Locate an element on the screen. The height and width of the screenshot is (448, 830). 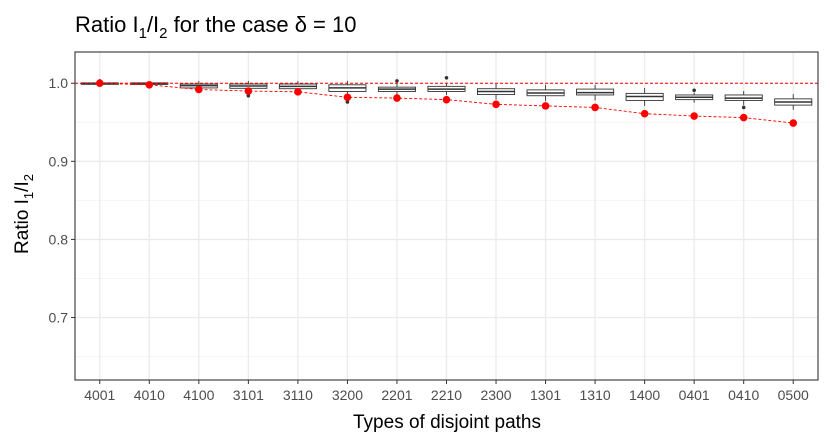
y-axis: 0.7 0.8 0.9 1.0 is located at coordinates (62, 200).